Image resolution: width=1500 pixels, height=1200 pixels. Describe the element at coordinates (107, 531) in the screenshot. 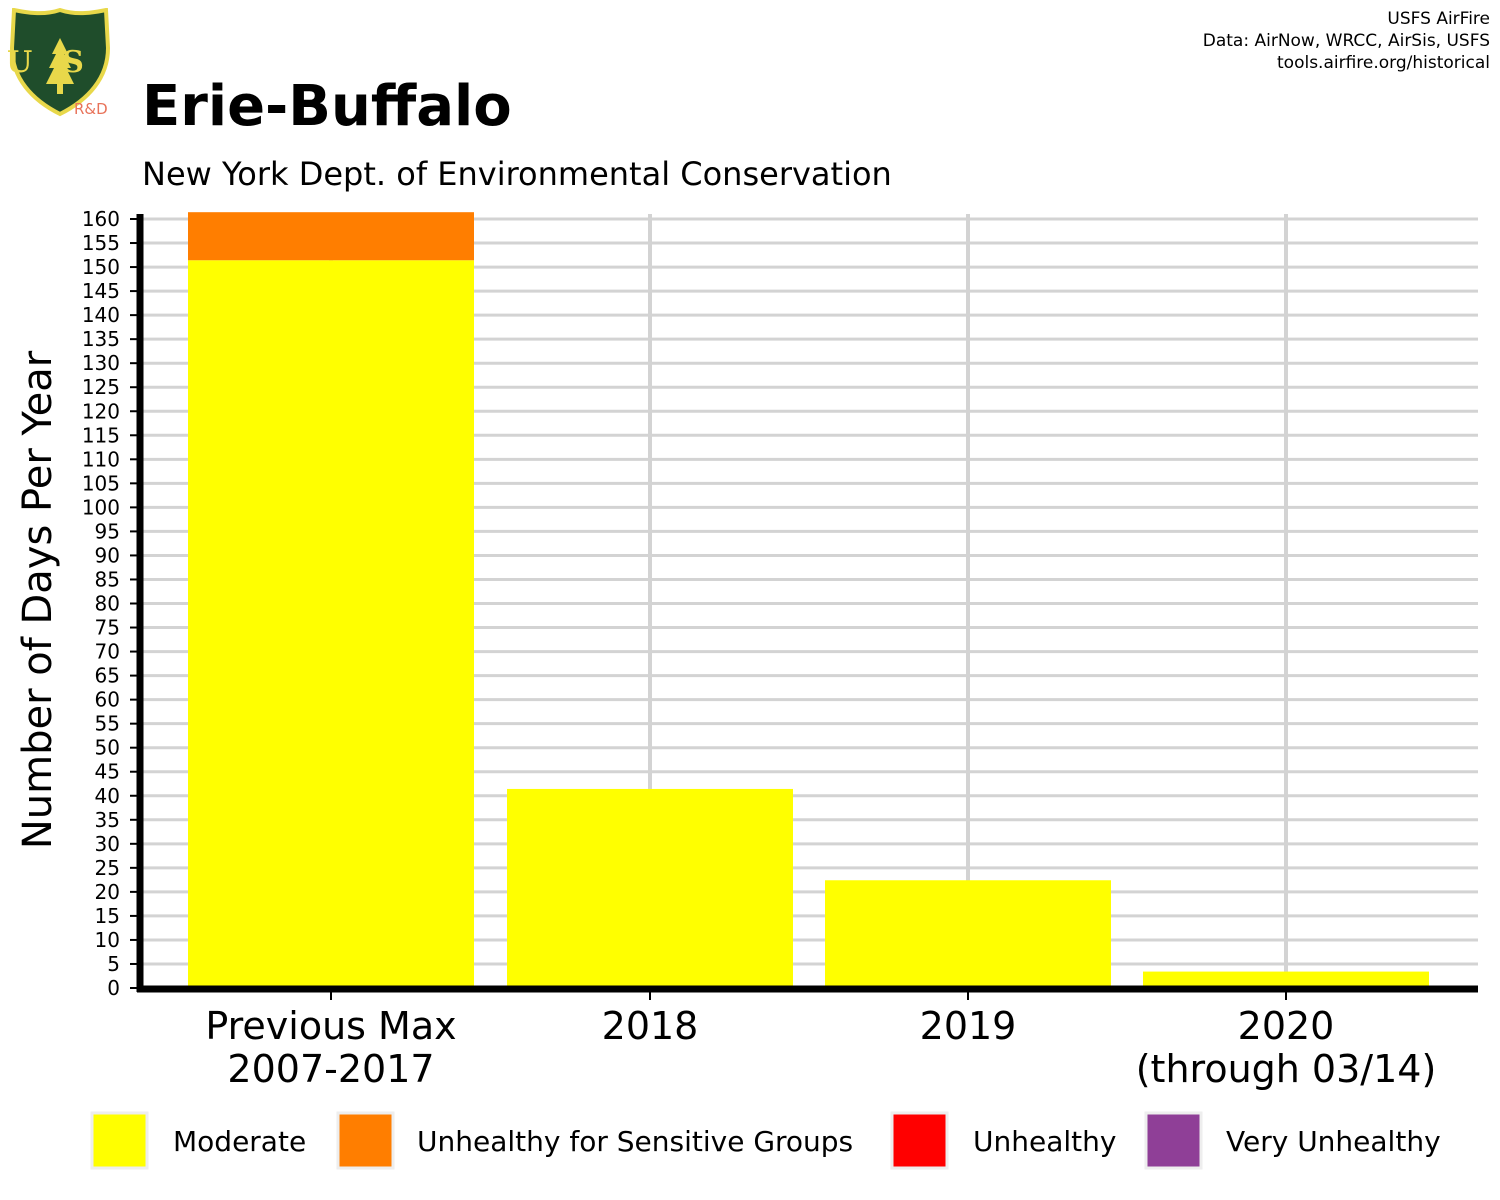

I see `y-tick-label: 95` at that location.